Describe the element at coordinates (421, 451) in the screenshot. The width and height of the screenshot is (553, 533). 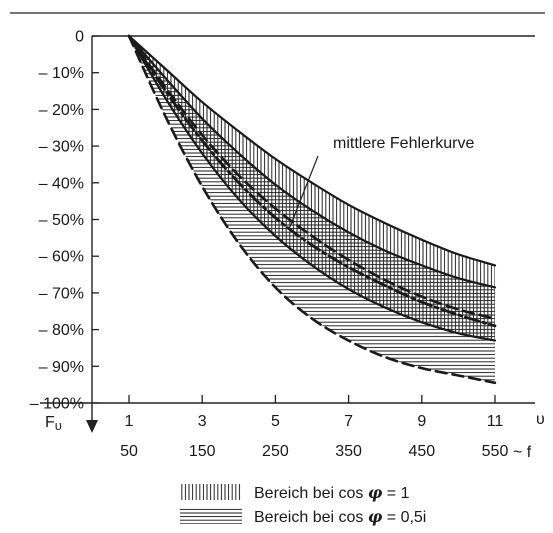
I see `x2-tick-label: 450` at that location.